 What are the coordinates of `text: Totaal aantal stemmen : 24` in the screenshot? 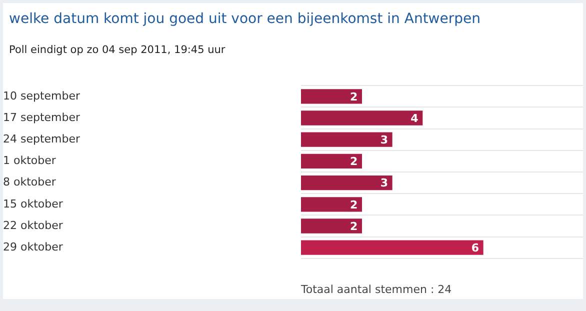 It's located at (376, 289).